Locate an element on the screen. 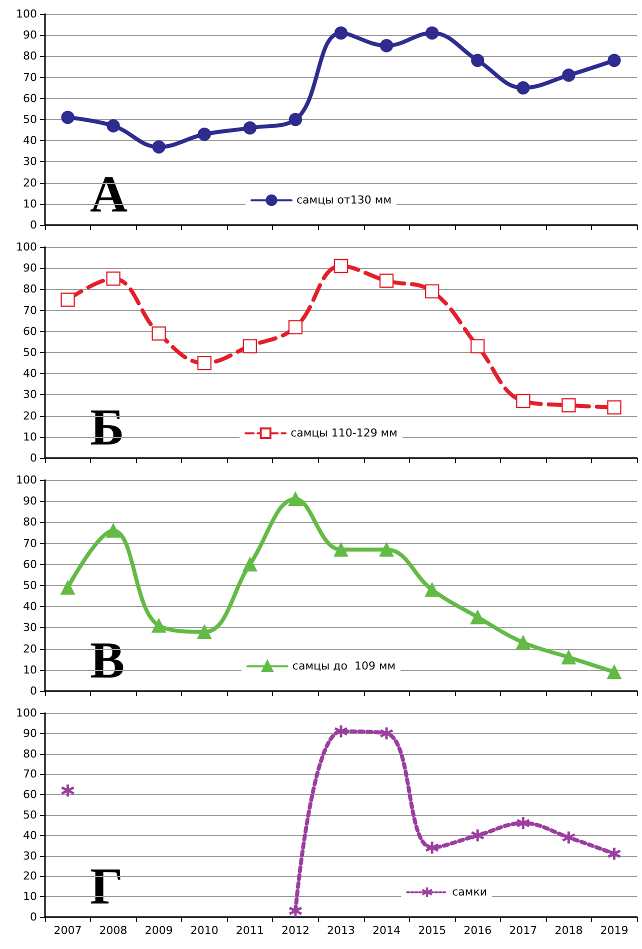  x-tick-label: 2019 is located at coordinates (614, 930).